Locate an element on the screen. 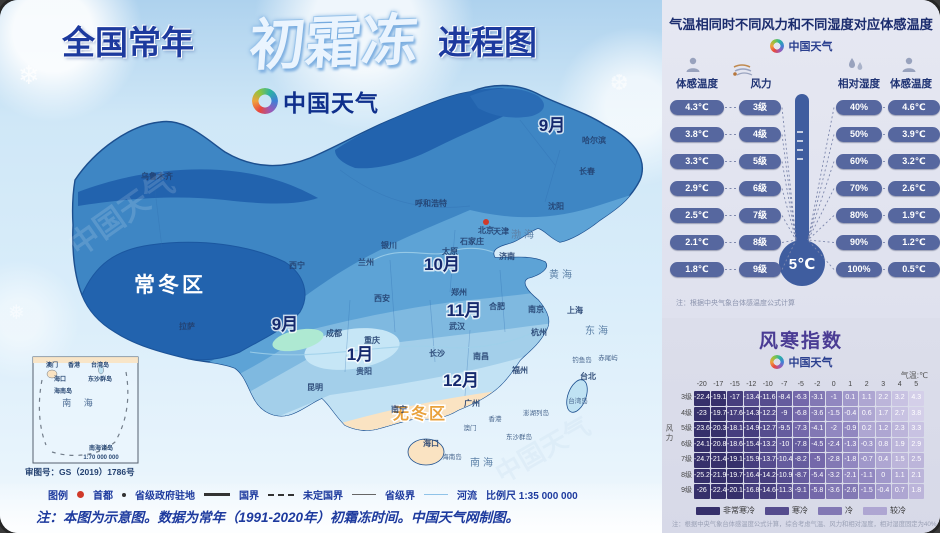 This screenshot has width=940, height=533. city-label: 银川 is located at coordinates (388, 245).